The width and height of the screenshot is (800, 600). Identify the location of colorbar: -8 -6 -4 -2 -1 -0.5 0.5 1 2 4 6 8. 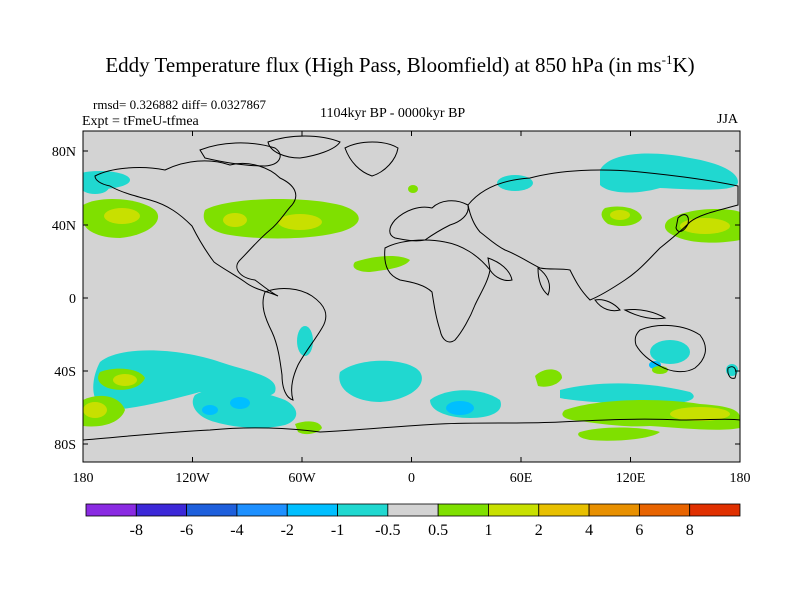
(413, 521).